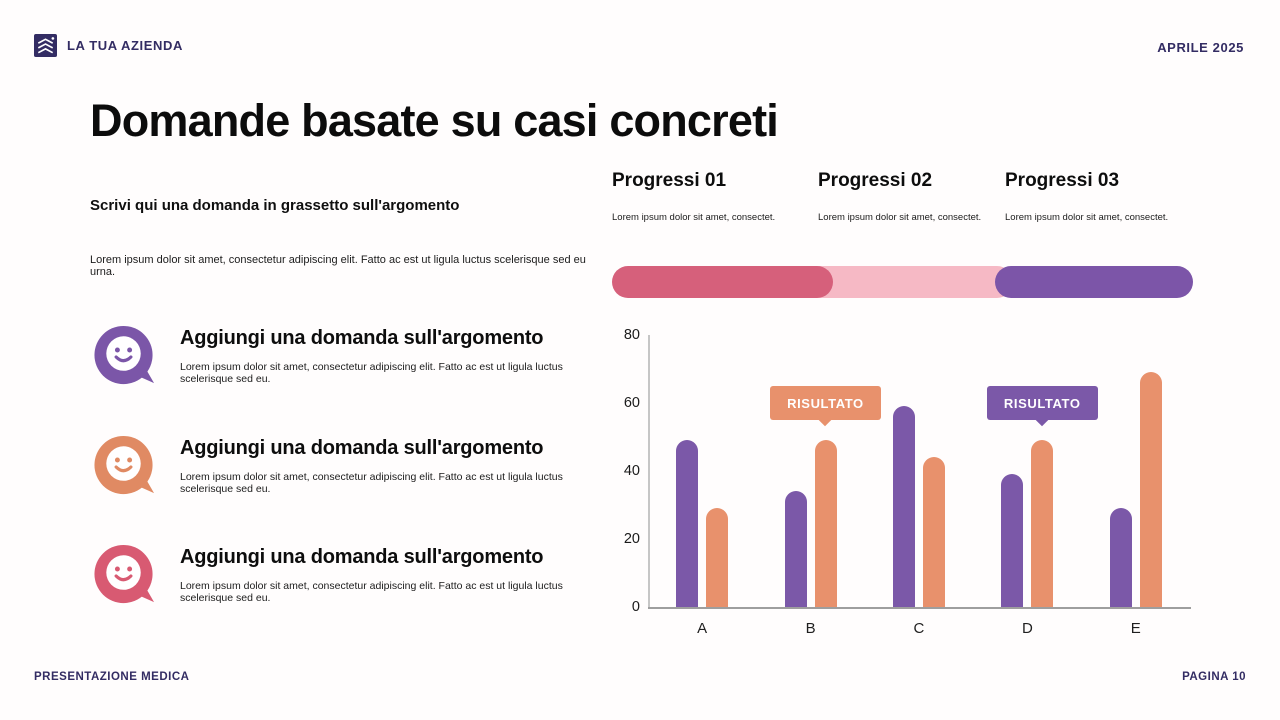  What do you see at coordinates (919, 608) in the screenshot?
I see `x-axis-line` at bounding box center [919, 608].